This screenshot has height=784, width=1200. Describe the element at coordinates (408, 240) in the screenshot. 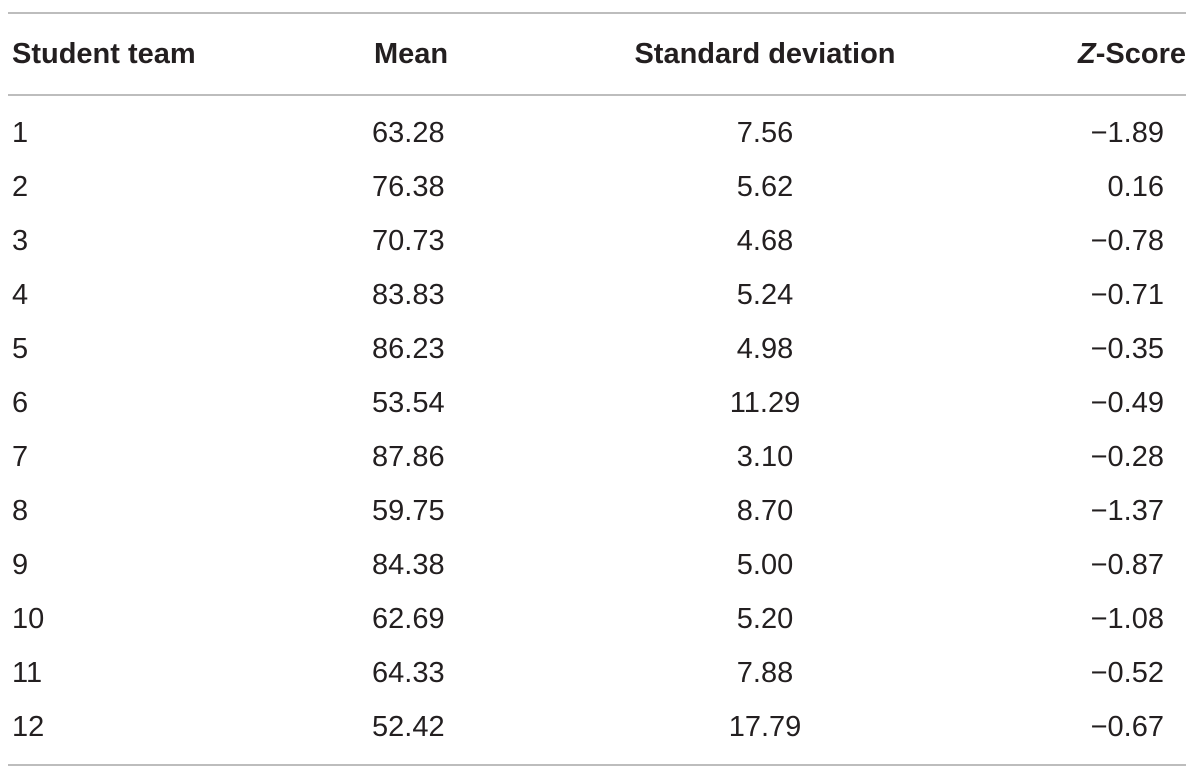

I see `cell-mean: 70.73` at that location.